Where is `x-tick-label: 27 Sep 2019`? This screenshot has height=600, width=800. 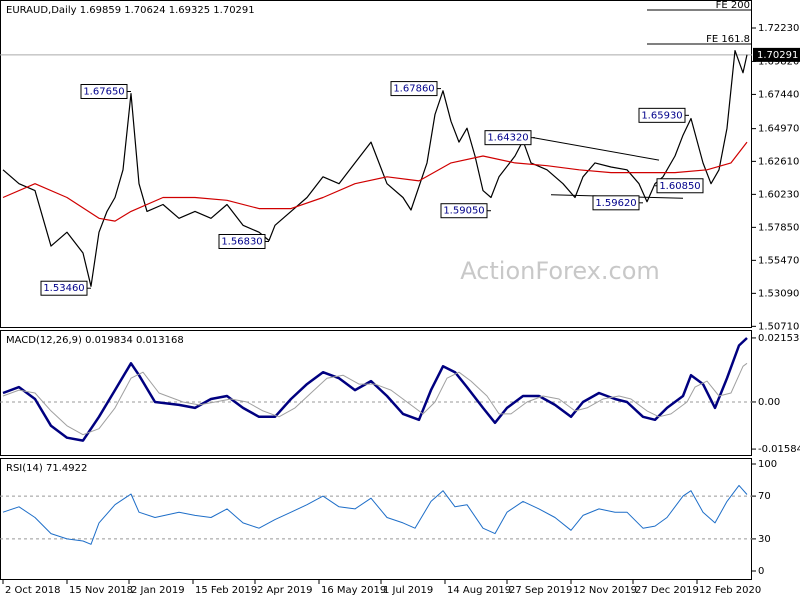 x-tick-label: 27 Sep 2019 is located at coordinates (540, 590).